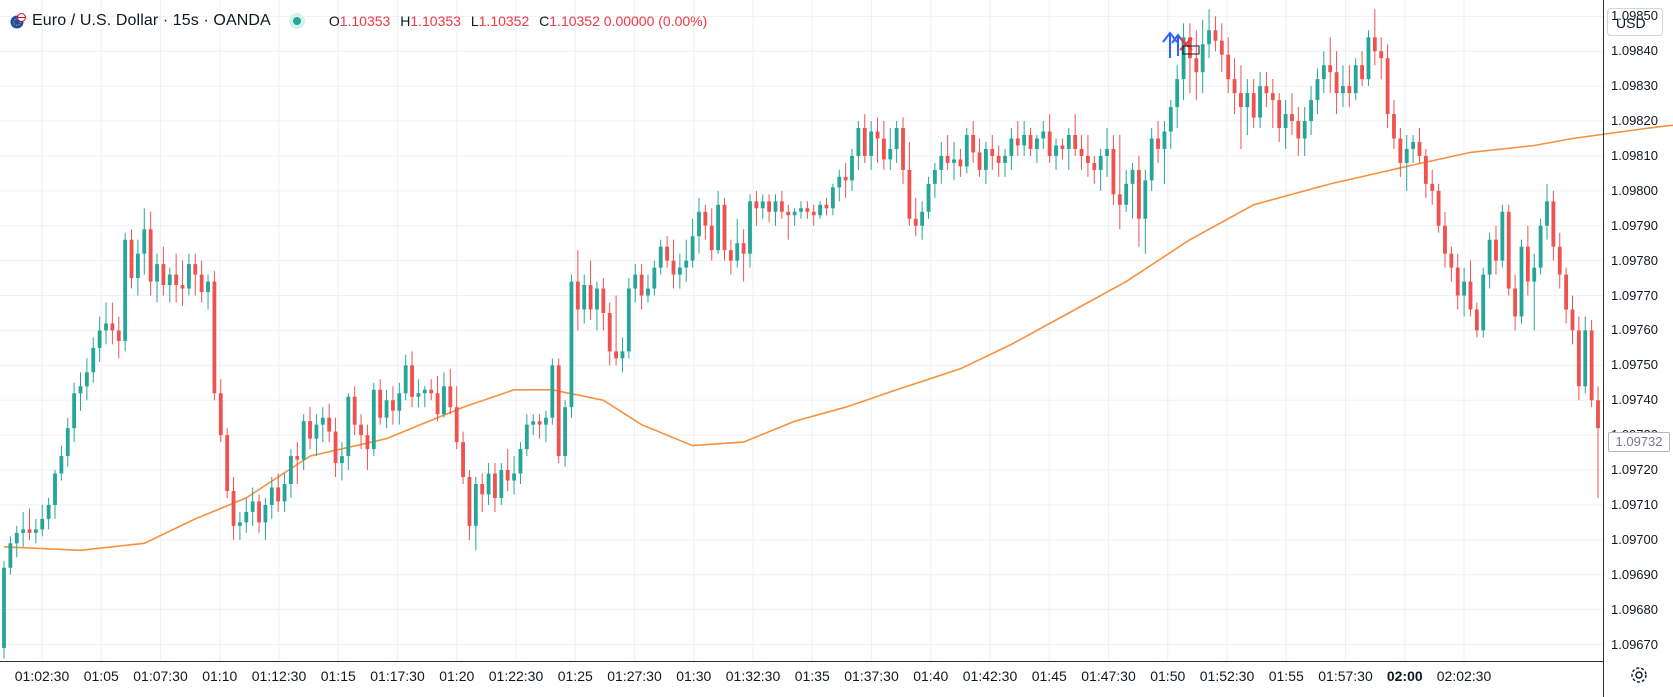 This screenshot has height=697, width=1673. Describe the element at coordinates (504, 21) in the screenshot. I see `low-value: 1.10352` at that location.